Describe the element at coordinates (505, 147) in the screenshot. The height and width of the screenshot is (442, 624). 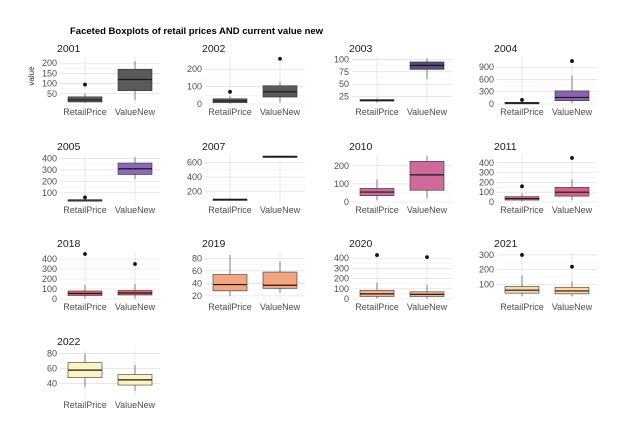
I see `facet-label: 2011` at that location.